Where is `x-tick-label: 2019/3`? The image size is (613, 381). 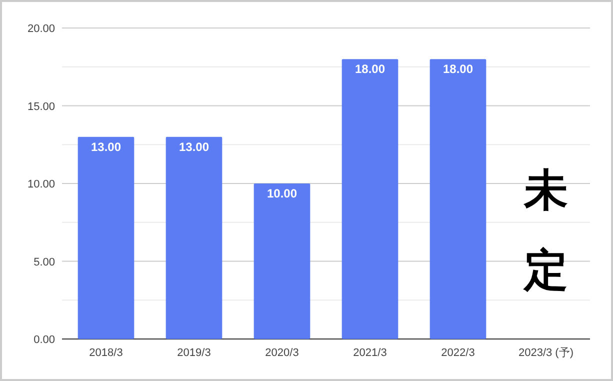
x-tick-label: 2019/3 is located at coordinates (194, 353).